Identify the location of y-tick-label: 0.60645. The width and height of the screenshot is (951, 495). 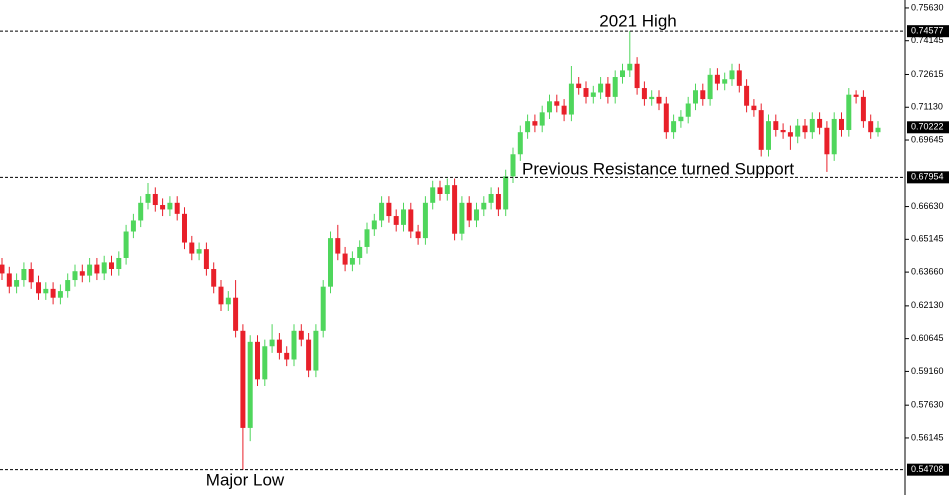
(927, 338).